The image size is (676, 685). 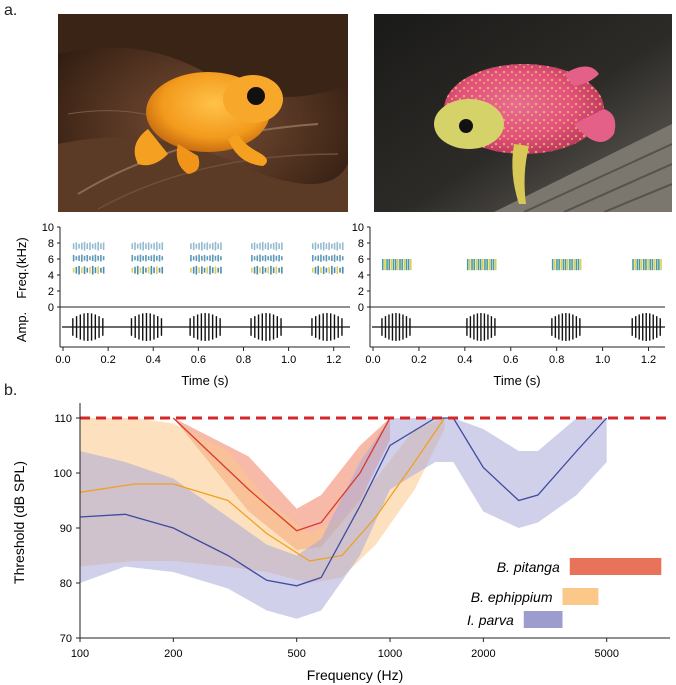 What do you see at coordinates (173, 654) in the screenshot?
I see `x-tick-label: 200` at bounding box center [173, 654].